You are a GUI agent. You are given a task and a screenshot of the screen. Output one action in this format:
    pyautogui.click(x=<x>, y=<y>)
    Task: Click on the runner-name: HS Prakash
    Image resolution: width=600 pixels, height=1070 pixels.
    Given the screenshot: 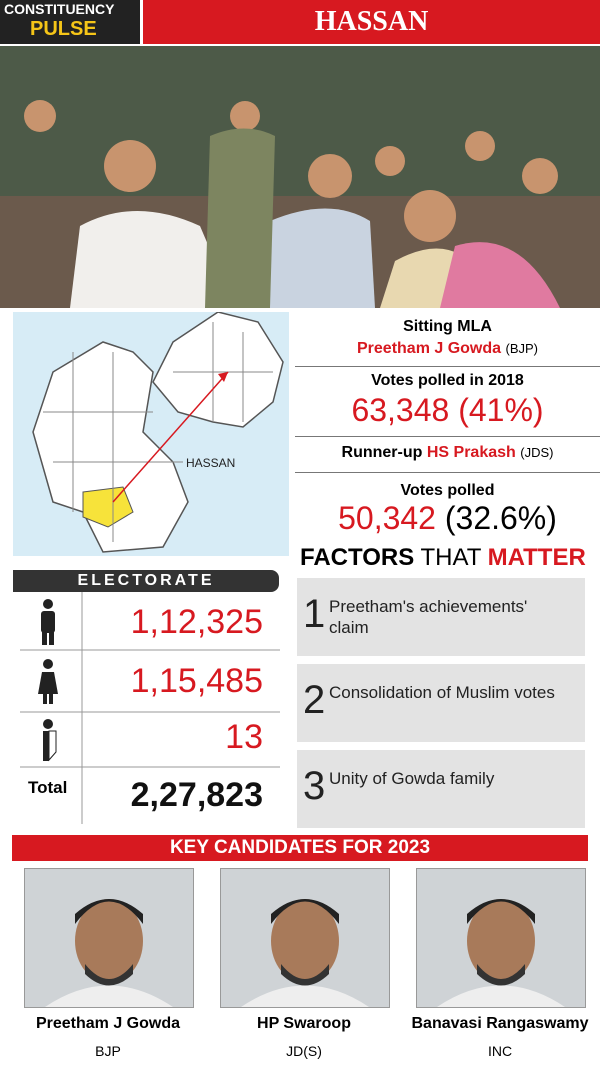 What is the action you would take?
    pyautogui.click(x=471, y=452)
    